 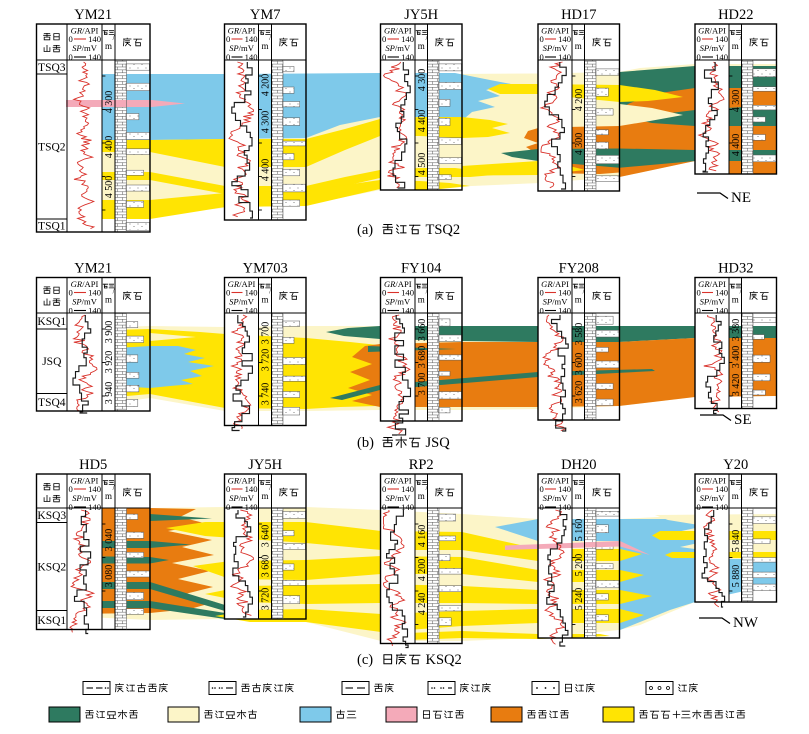 I want to click on svg-text: 5 240, so click(x=579, y=599).